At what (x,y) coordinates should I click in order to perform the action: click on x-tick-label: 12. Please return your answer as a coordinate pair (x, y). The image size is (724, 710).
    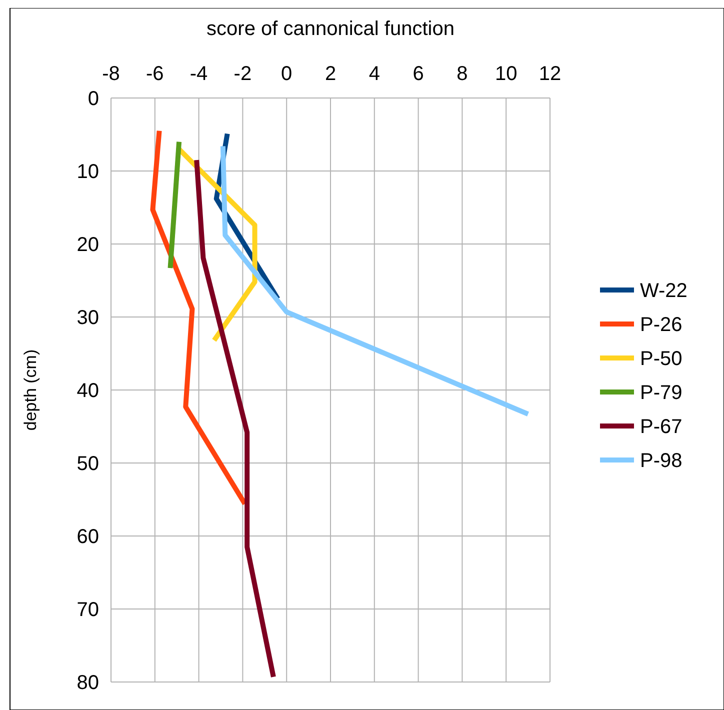
    Looking at the image, I should click on (550, 74).